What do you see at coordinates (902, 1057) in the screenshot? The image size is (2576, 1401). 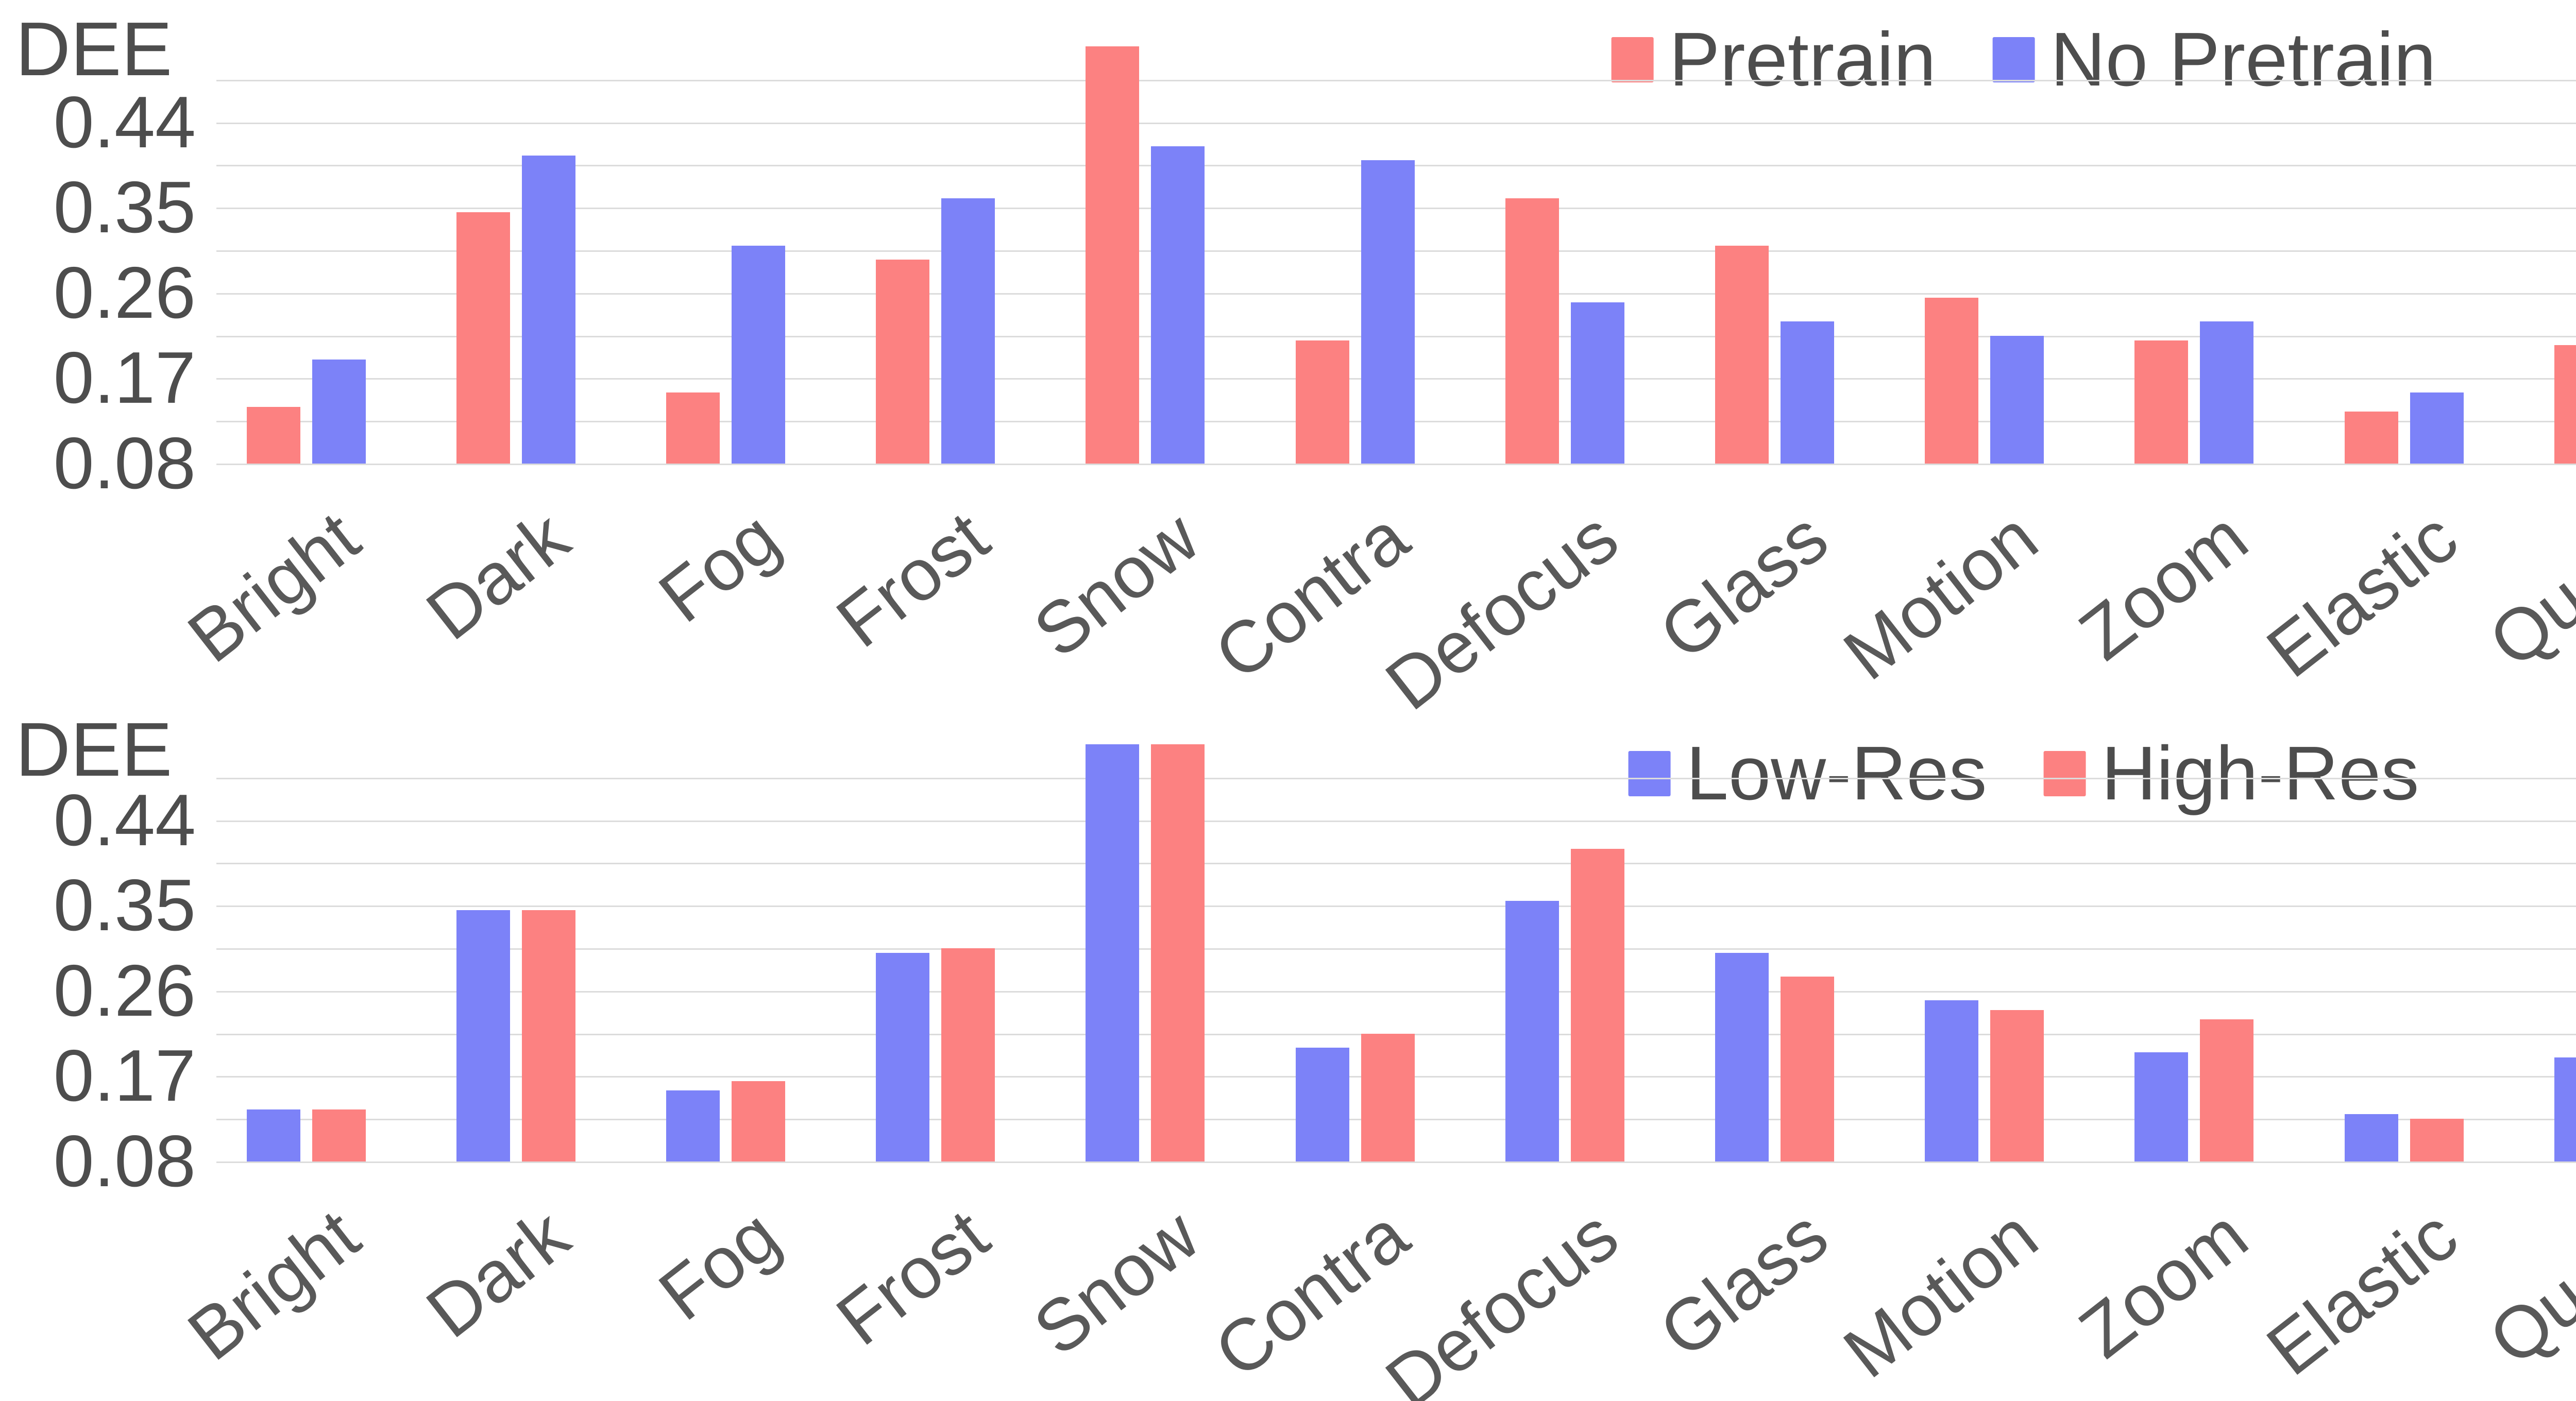 I see `bar-low-res-frost` at bounding box center [902, 1057].